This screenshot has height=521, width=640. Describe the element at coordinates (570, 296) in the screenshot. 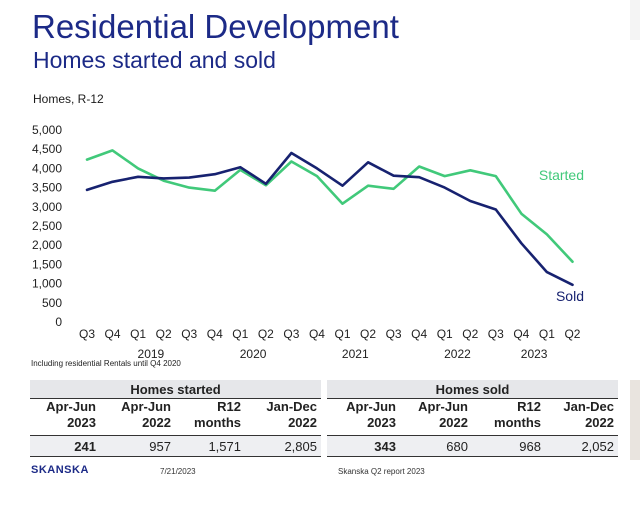

I see `legend-label-sold: Sold` at that location.